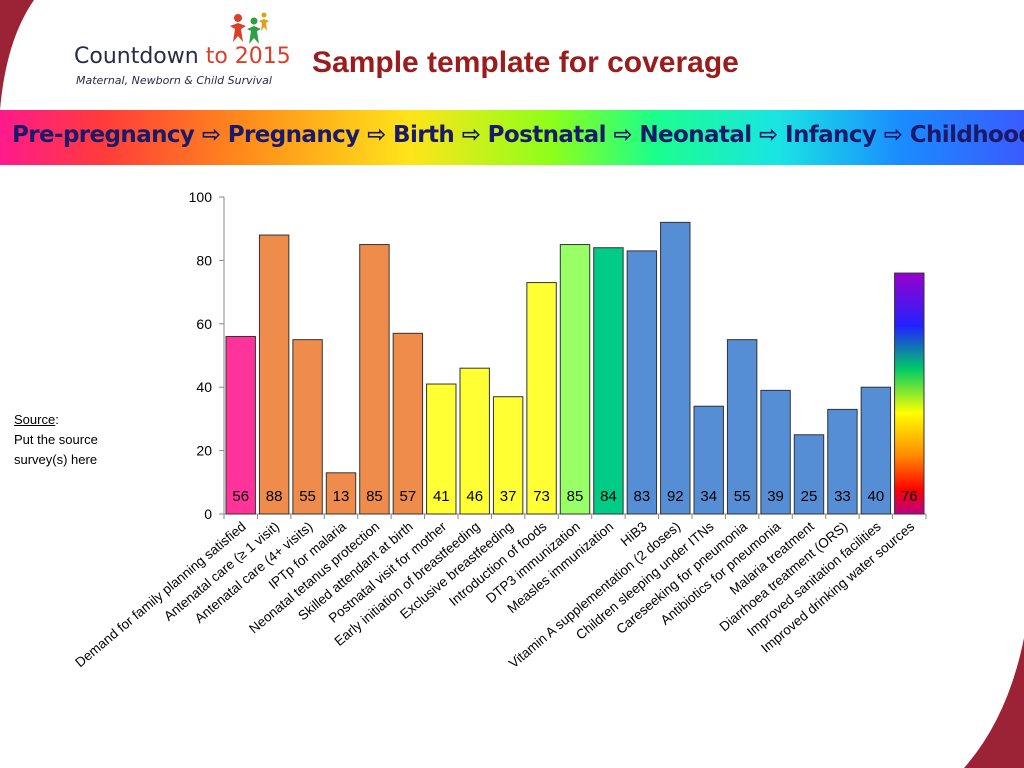 The height and width of the screenshot is (768, 1024). I want to click on bar-value-label: 88, so click(274, 496).